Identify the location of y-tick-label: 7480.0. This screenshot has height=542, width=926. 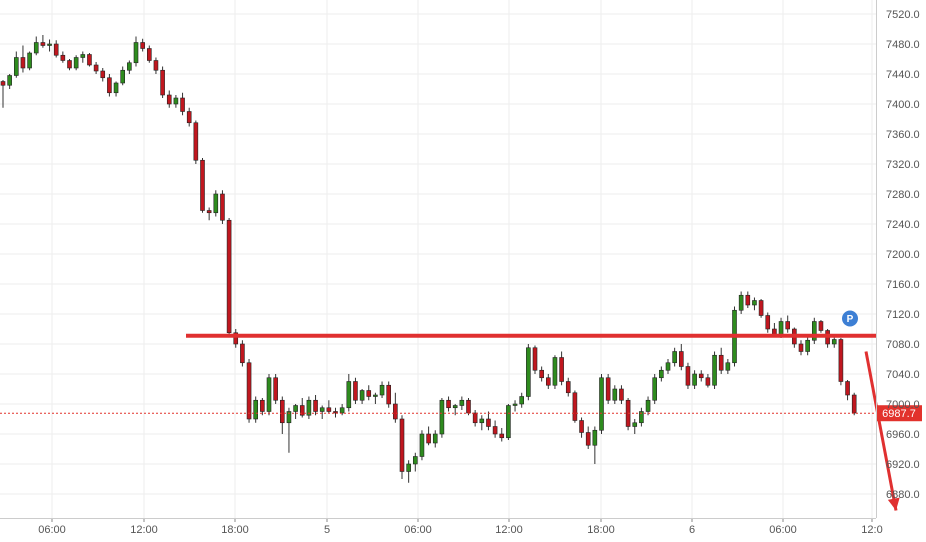
(903, 45).